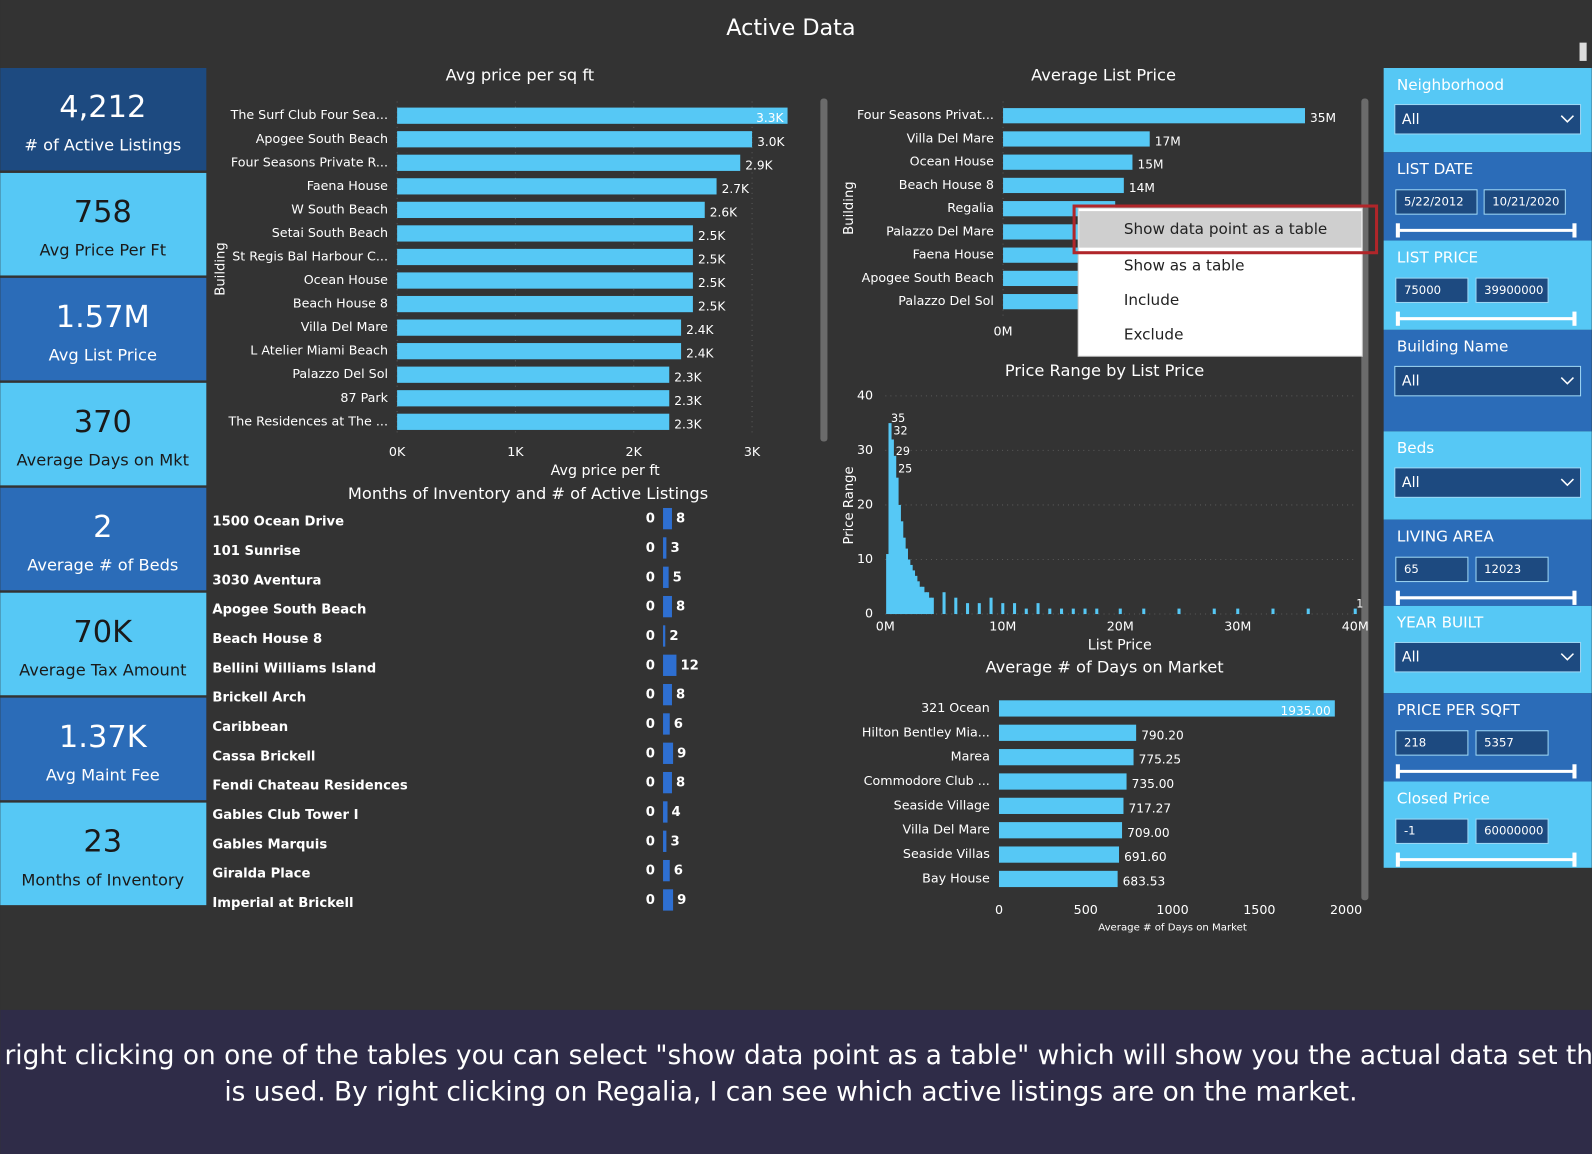 This screenshot has height=1154, width=1592. I want to click on category-label: Palazzo Del Mare, so click(940, 230).